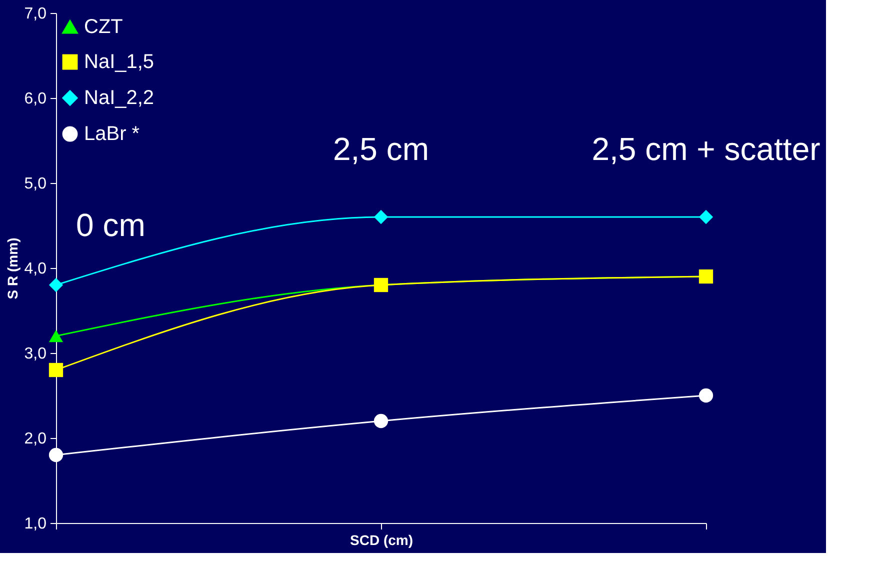  I want to click on y-tick-label: 5,0, so click(35, 184).